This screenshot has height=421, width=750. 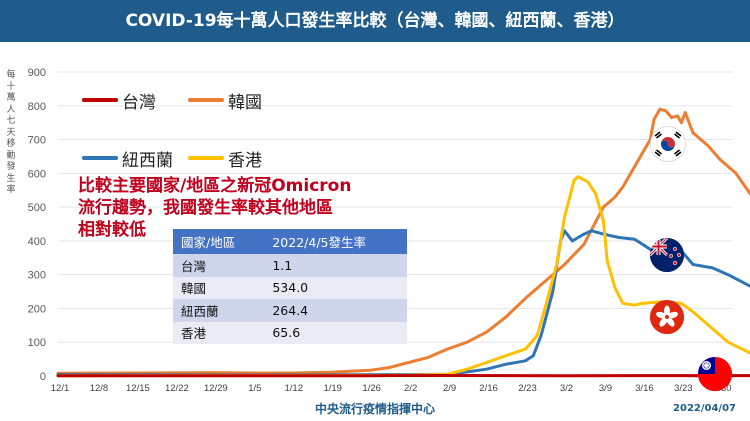 What do you see at coordinates (37, 343) in the screenshot?
I see `y-tick-label: 100` at bounding box center [37, 343].